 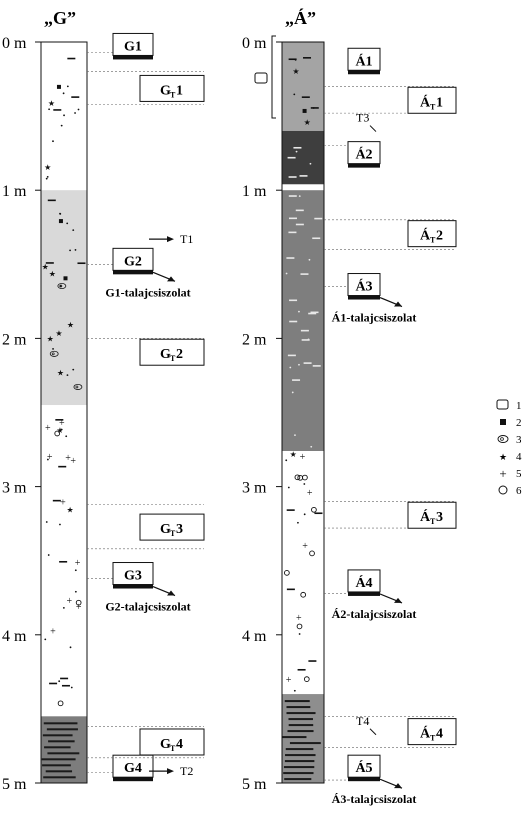 I want to click on depth-label: 5 m, so click(x=254, y=784).